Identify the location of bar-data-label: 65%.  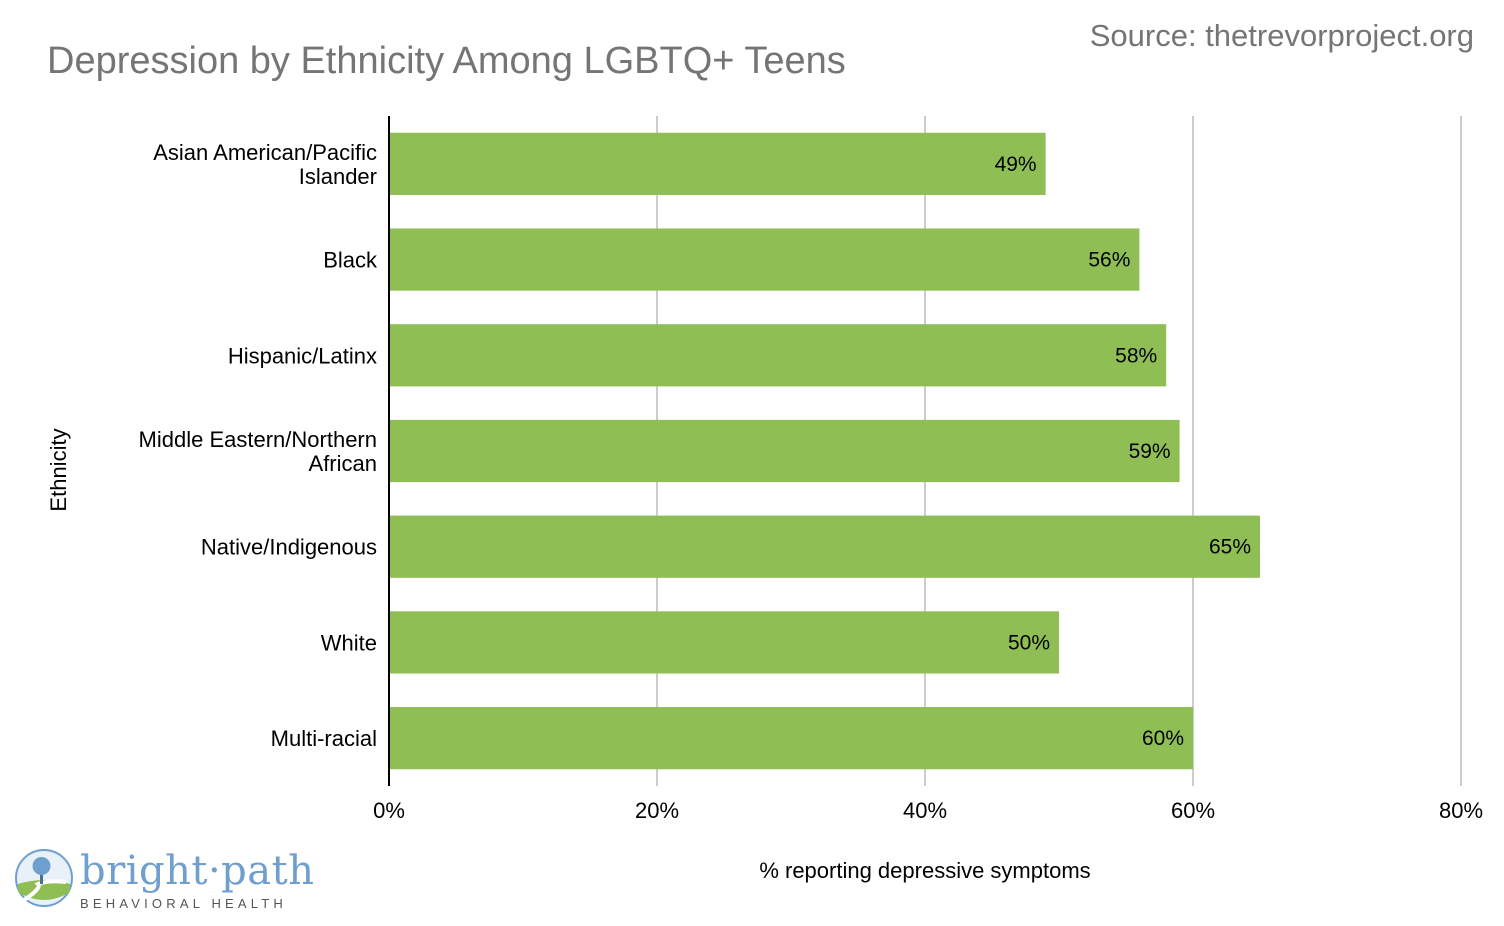
(1230, 547).